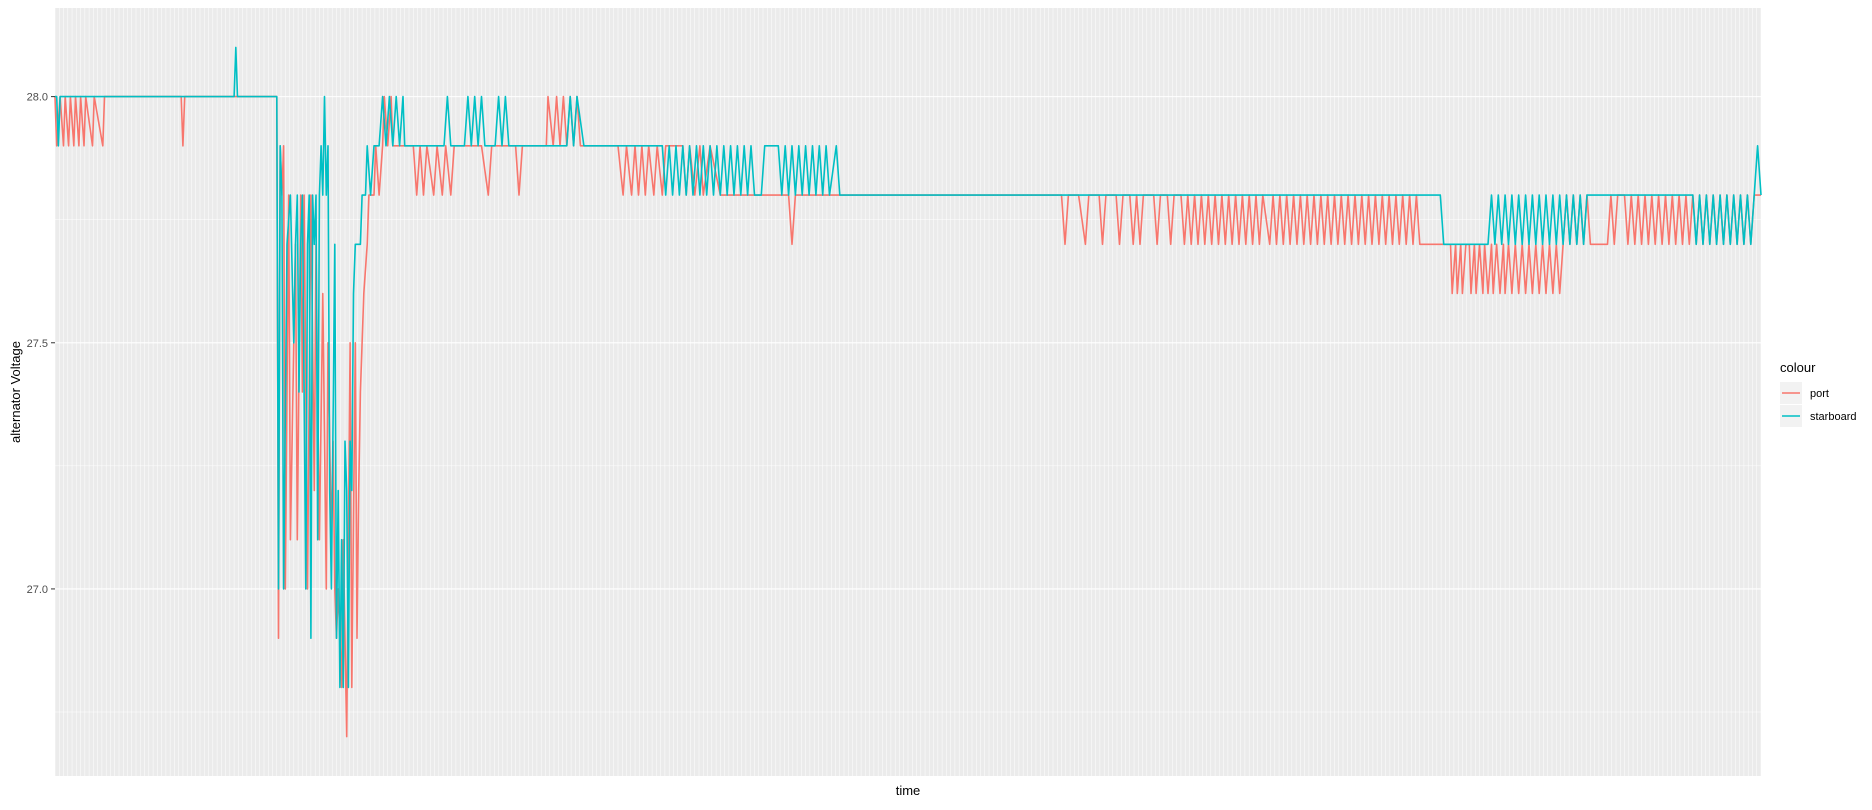  I want to click on legend-label-starboard: starboard, so click(1833, 417).